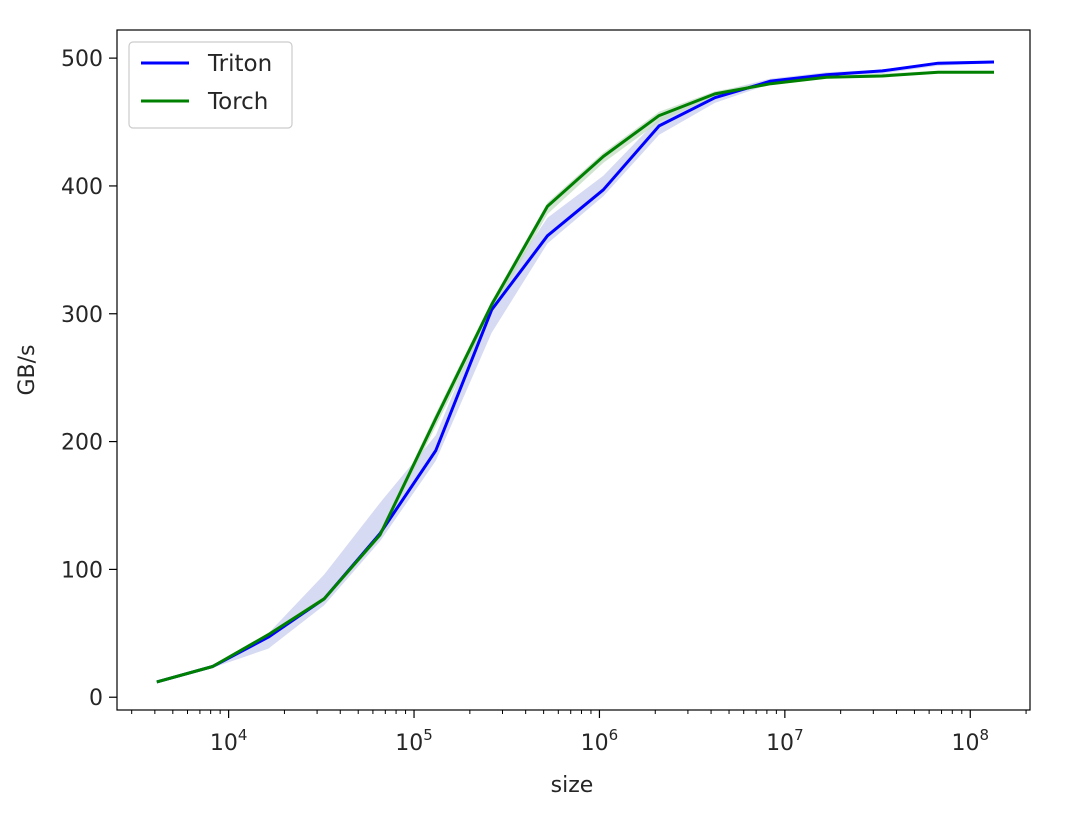 Image resolution: width=1080 pixels, height=818 pixels. I want to click on y-tick-label: 500, so click(82, 59).